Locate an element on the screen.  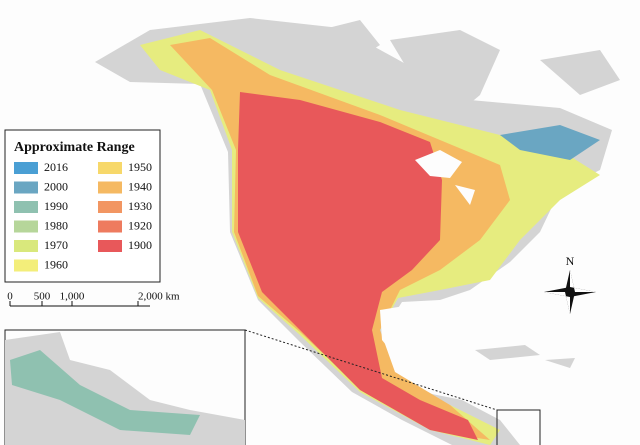
legend-label: 1940 is located at coordinates (140, 186).